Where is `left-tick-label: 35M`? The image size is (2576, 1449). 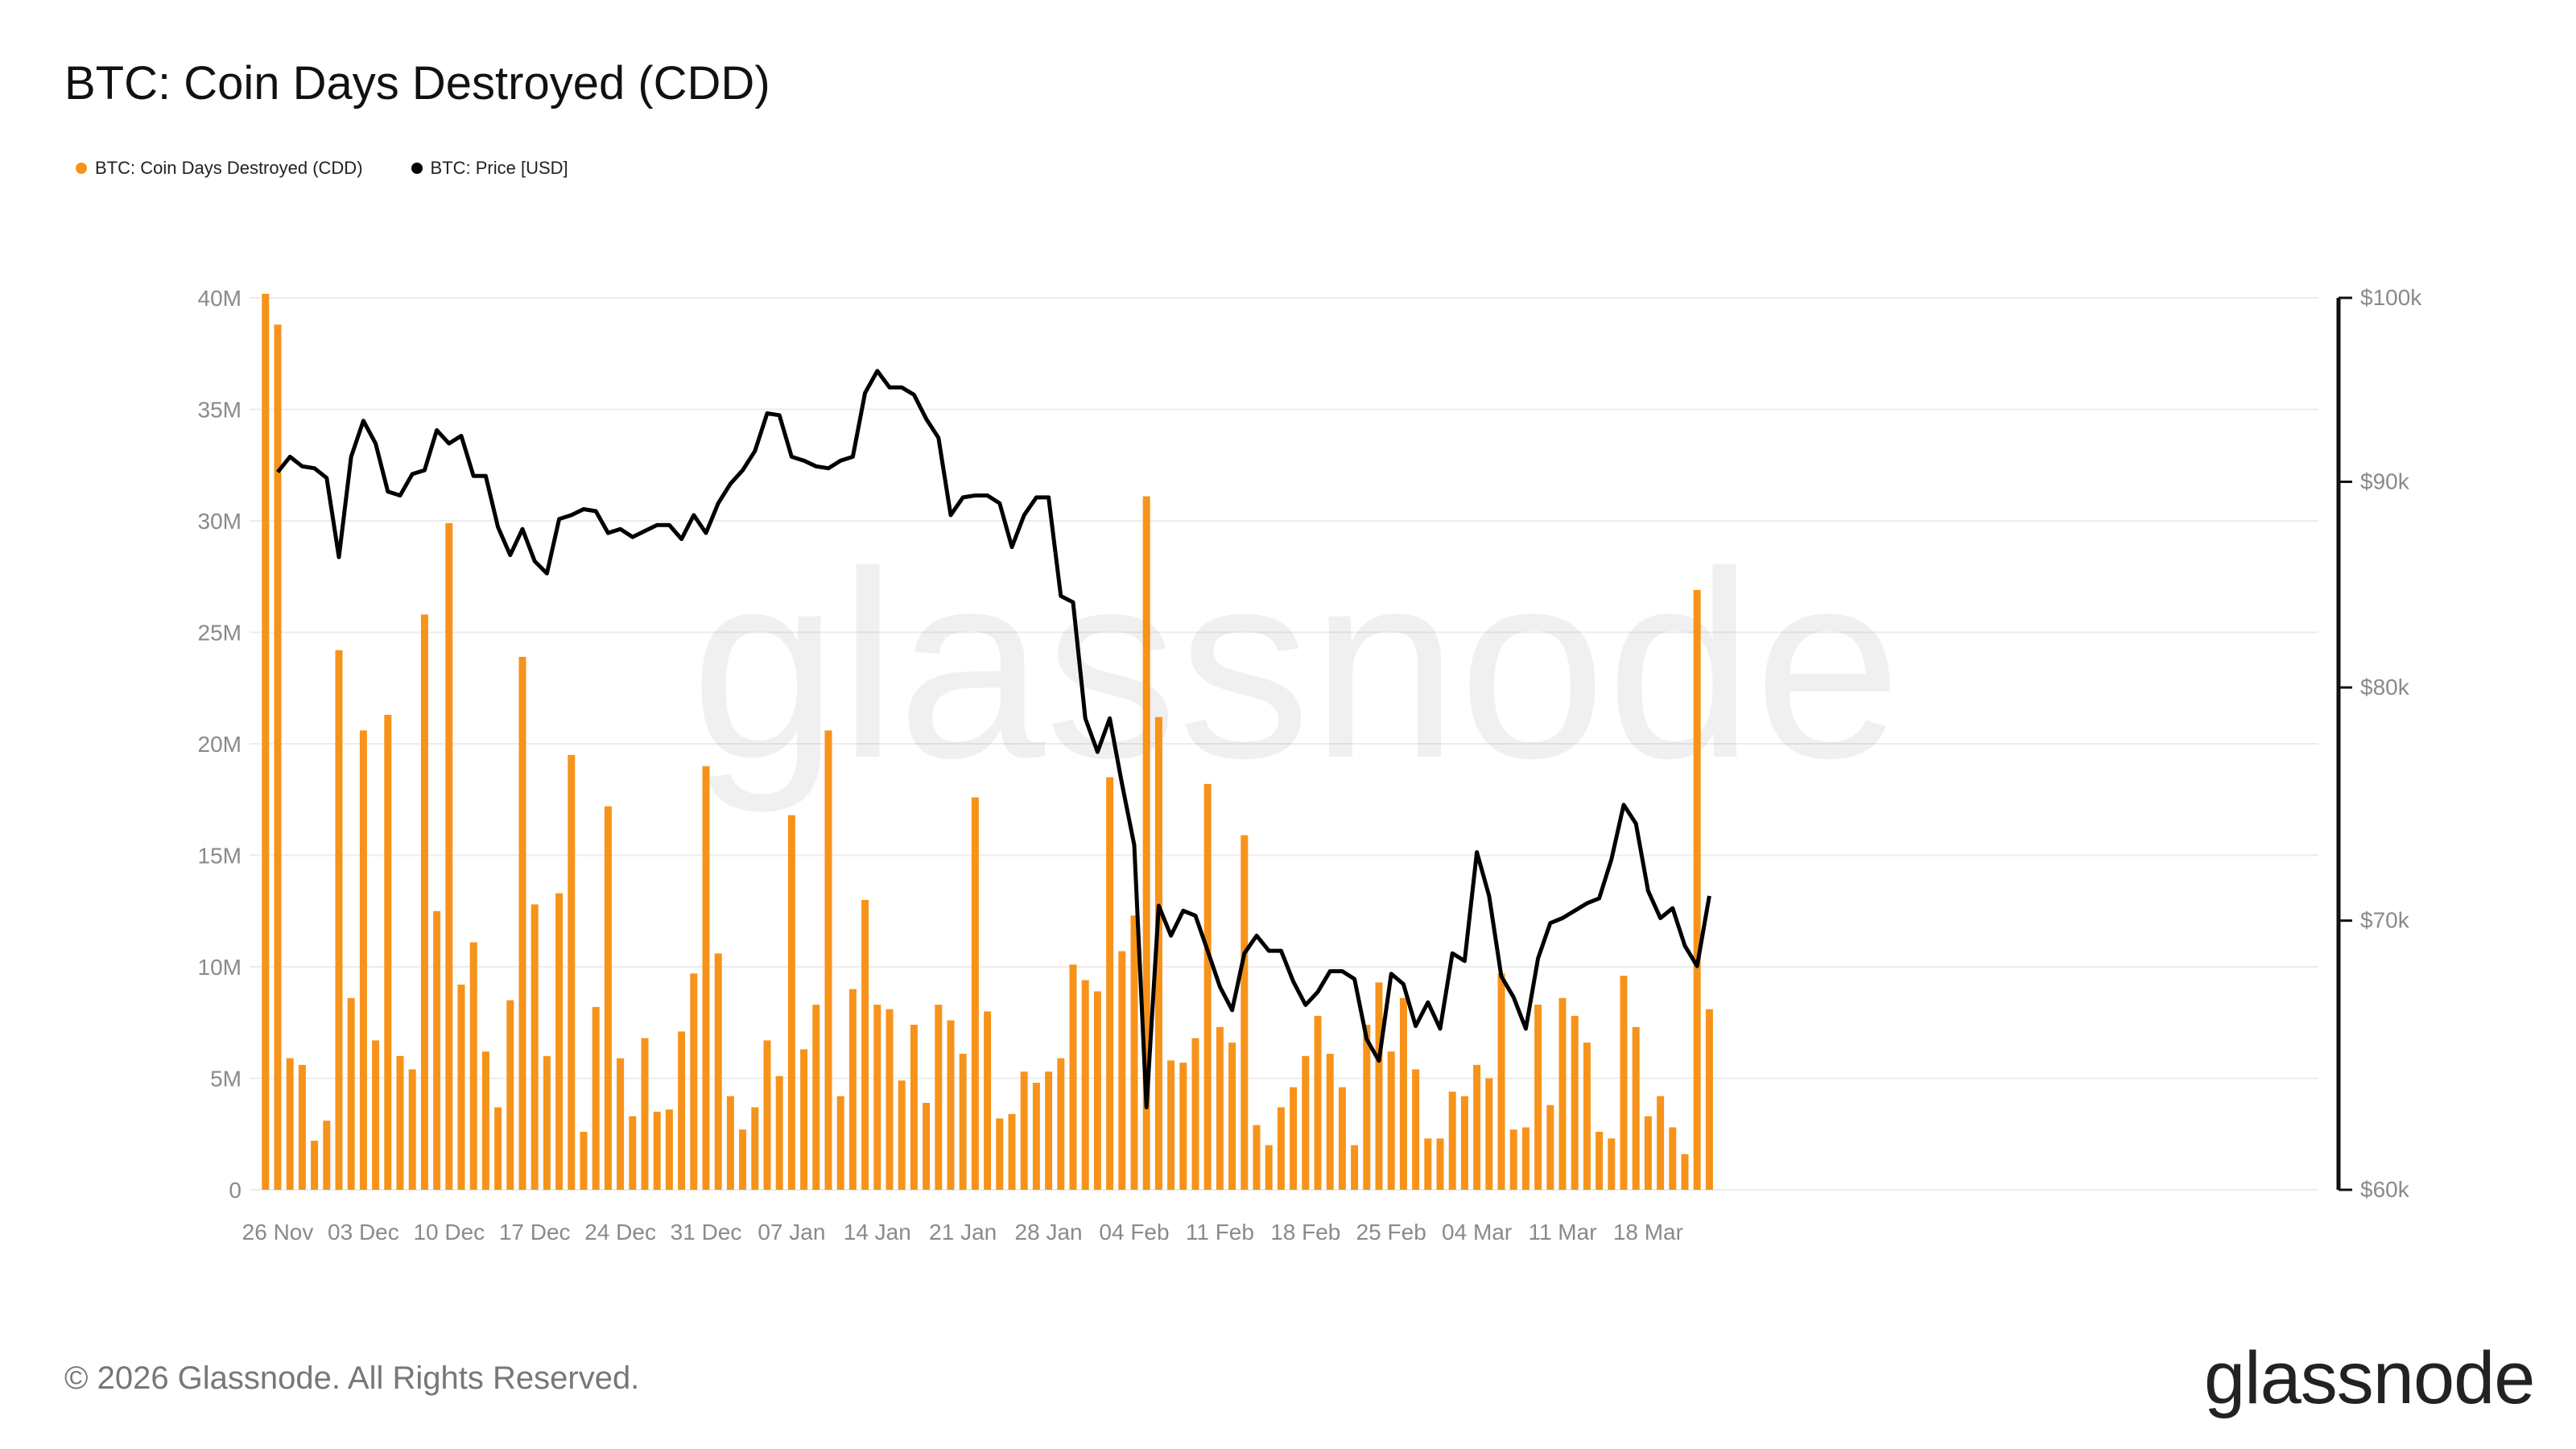
left-tick-label: 35M is located at coordinates (220, 410).